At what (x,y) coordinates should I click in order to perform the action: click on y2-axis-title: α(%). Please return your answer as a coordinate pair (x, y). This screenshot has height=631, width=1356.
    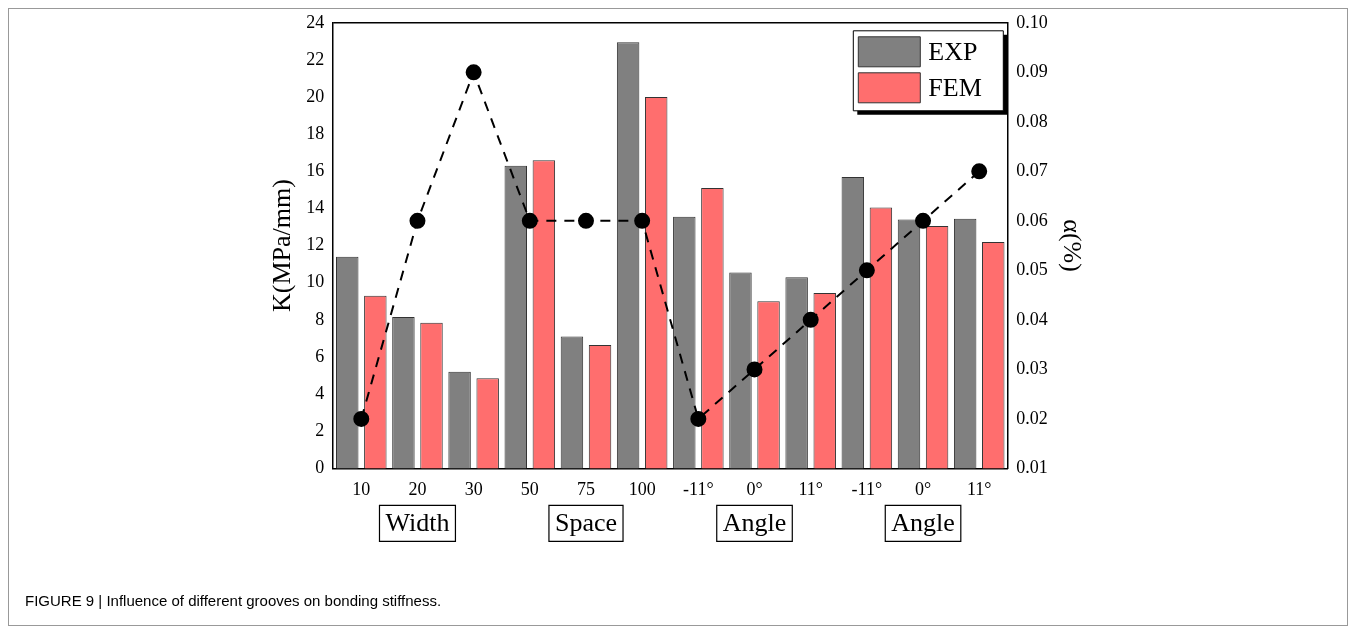
    Looking at the image, I should click on (1072, 245).